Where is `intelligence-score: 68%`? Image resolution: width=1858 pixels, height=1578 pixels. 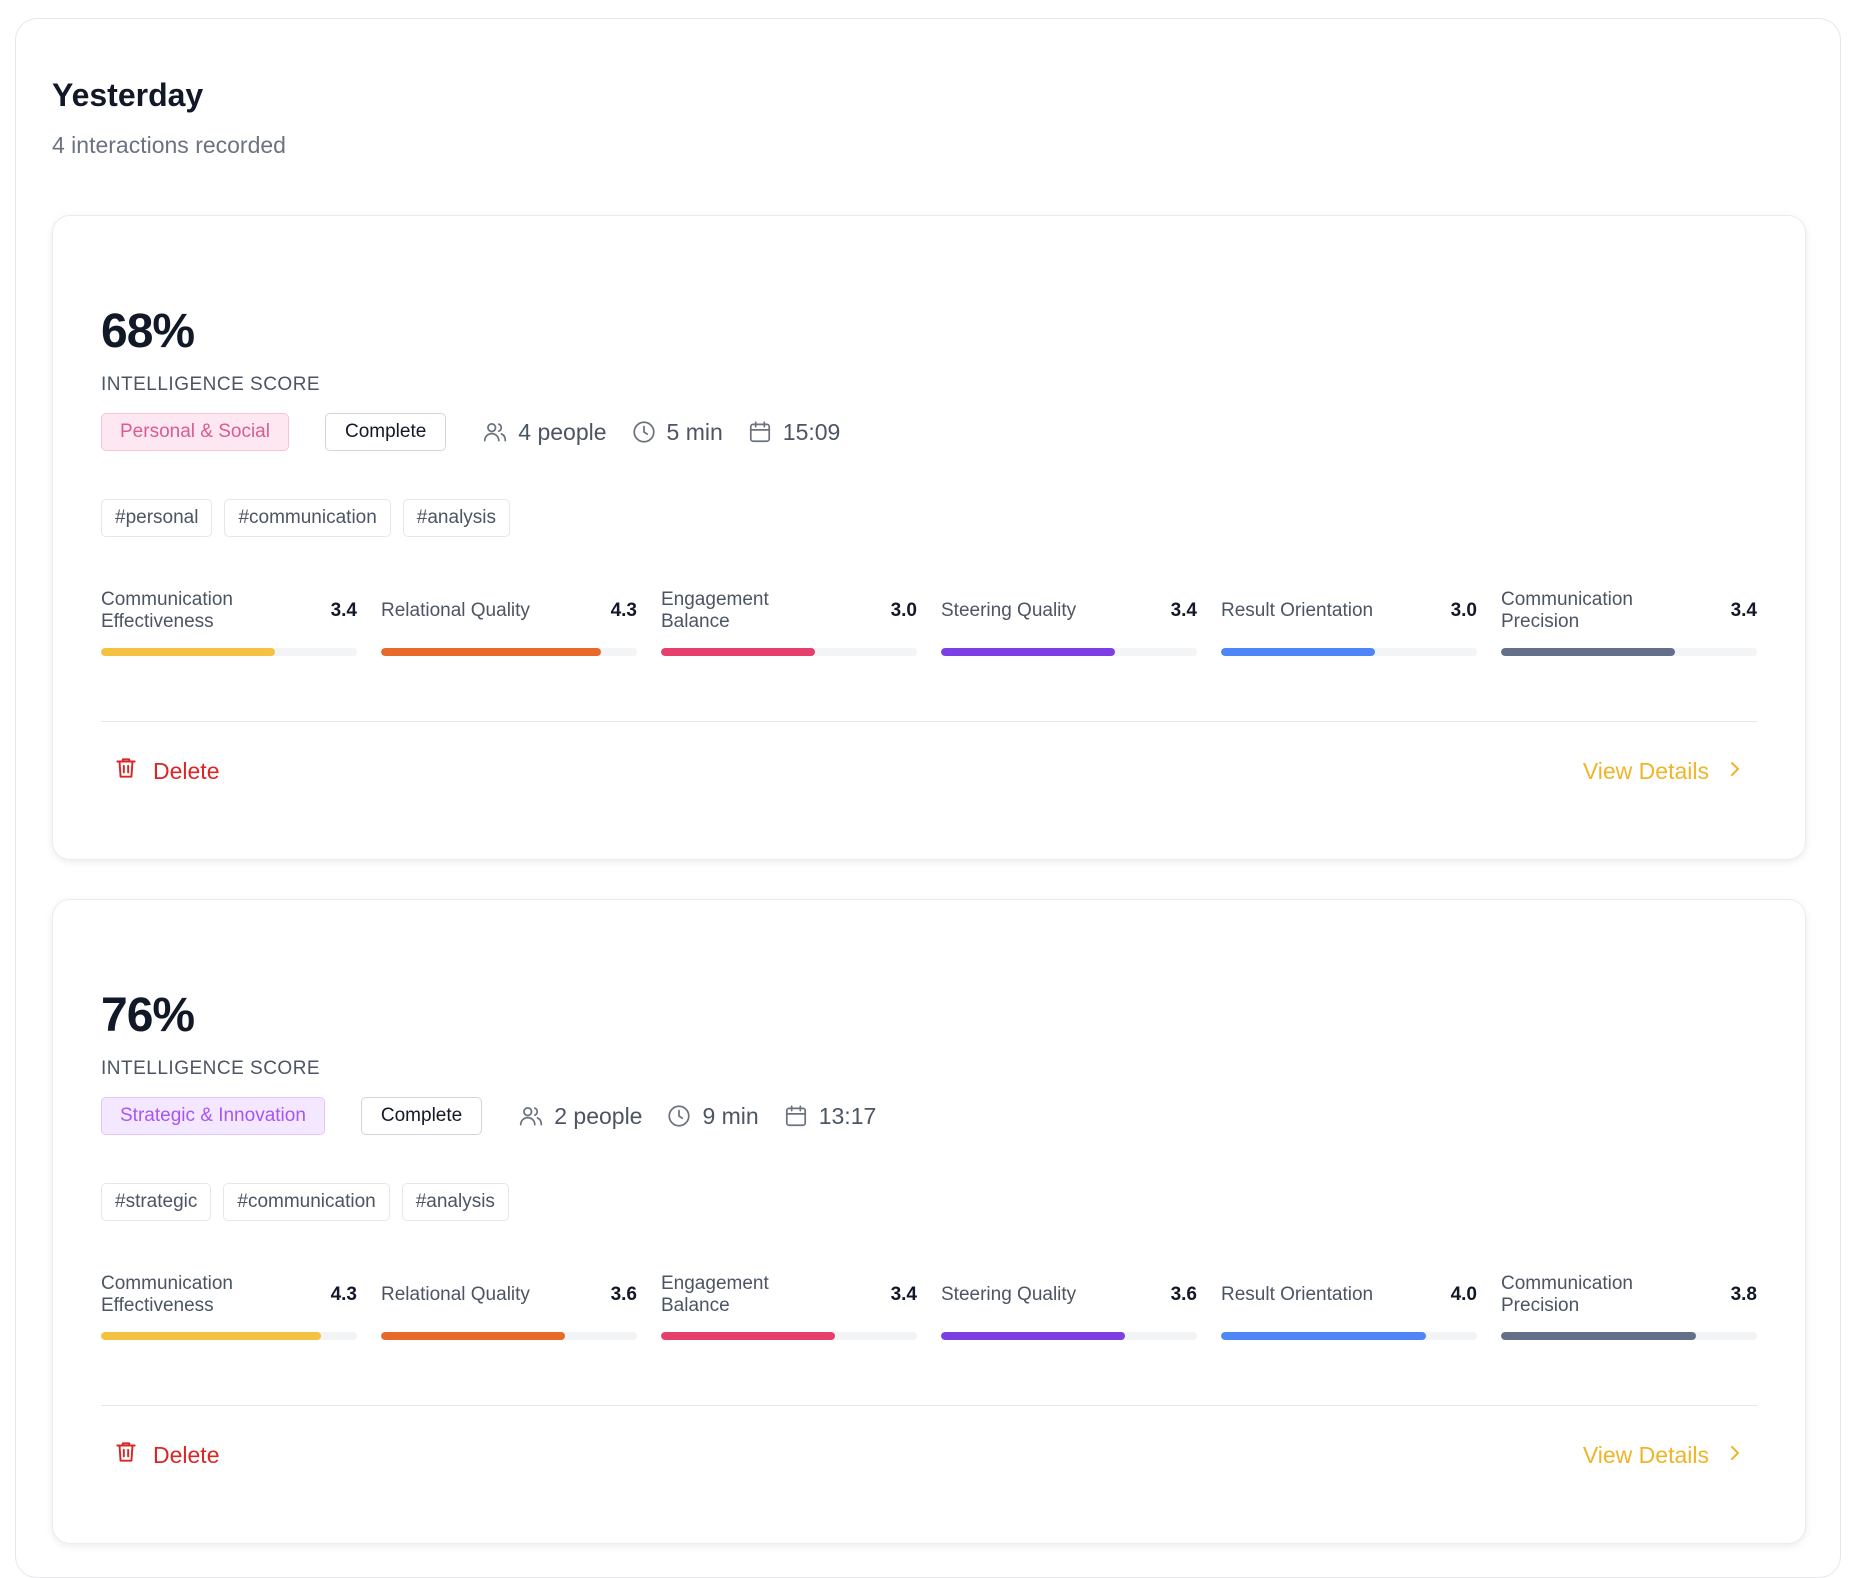
intelligence-score: 68% is located at coordinates (148, 331).